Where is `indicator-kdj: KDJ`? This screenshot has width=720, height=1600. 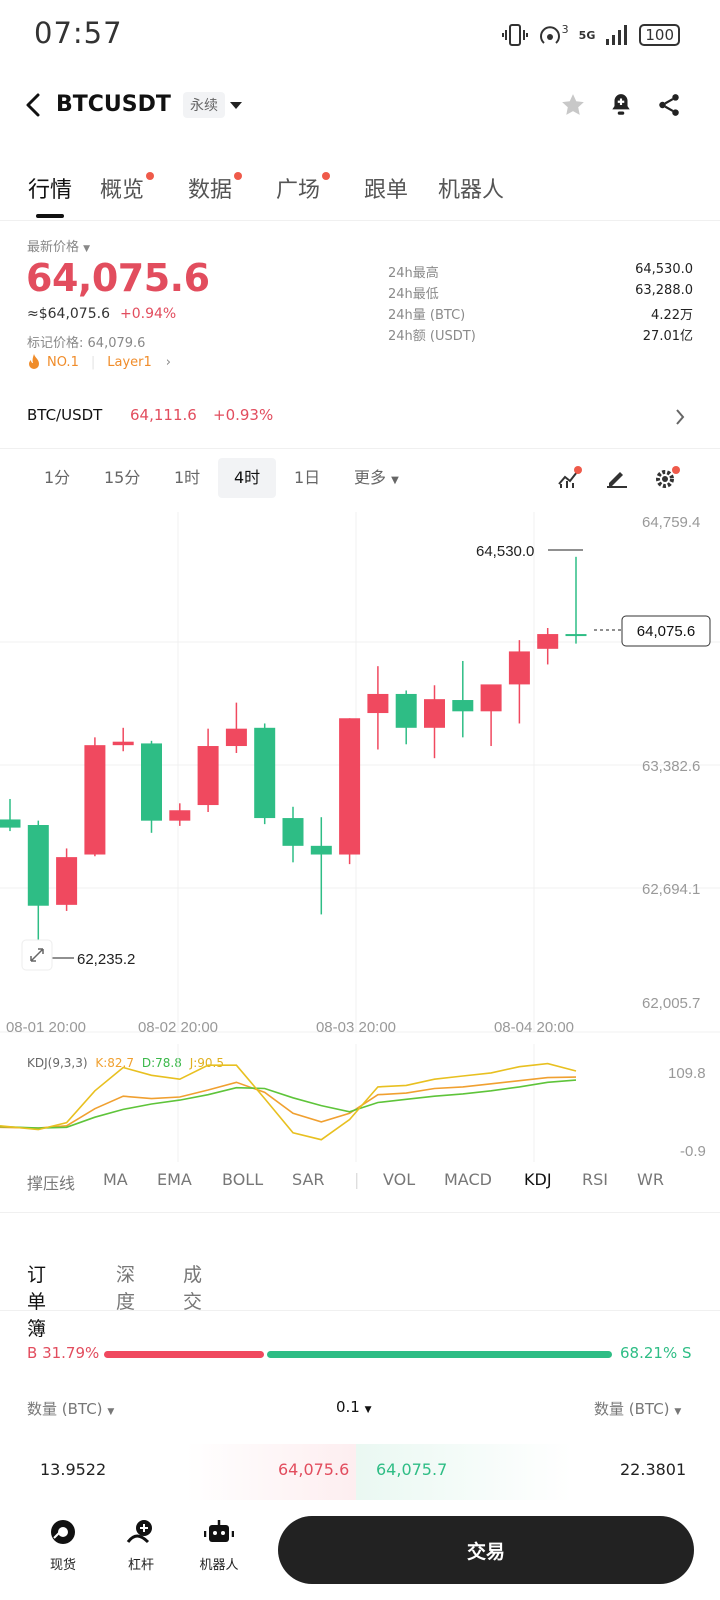
indicator-kdj: KDJ is located at coordinates (538, 1179).